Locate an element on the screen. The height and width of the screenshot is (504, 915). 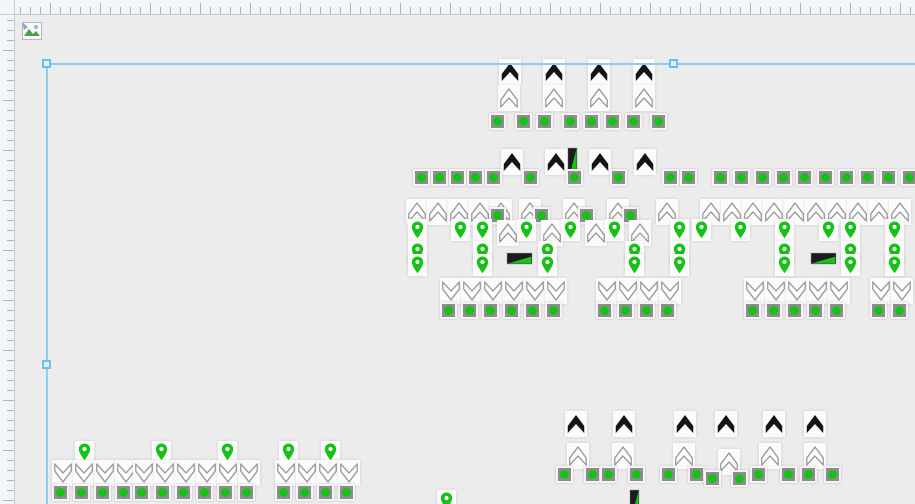
handle-top-left is located at coordinates (46, 63).